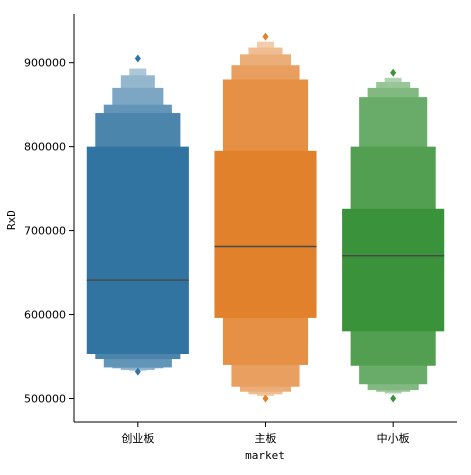 The width and height of the screenshot is (471, 475). What do you see at coordinates (11, 220) in the screenshot?
I see `y-axis-label: RxD` at bounding box center [11, 220].